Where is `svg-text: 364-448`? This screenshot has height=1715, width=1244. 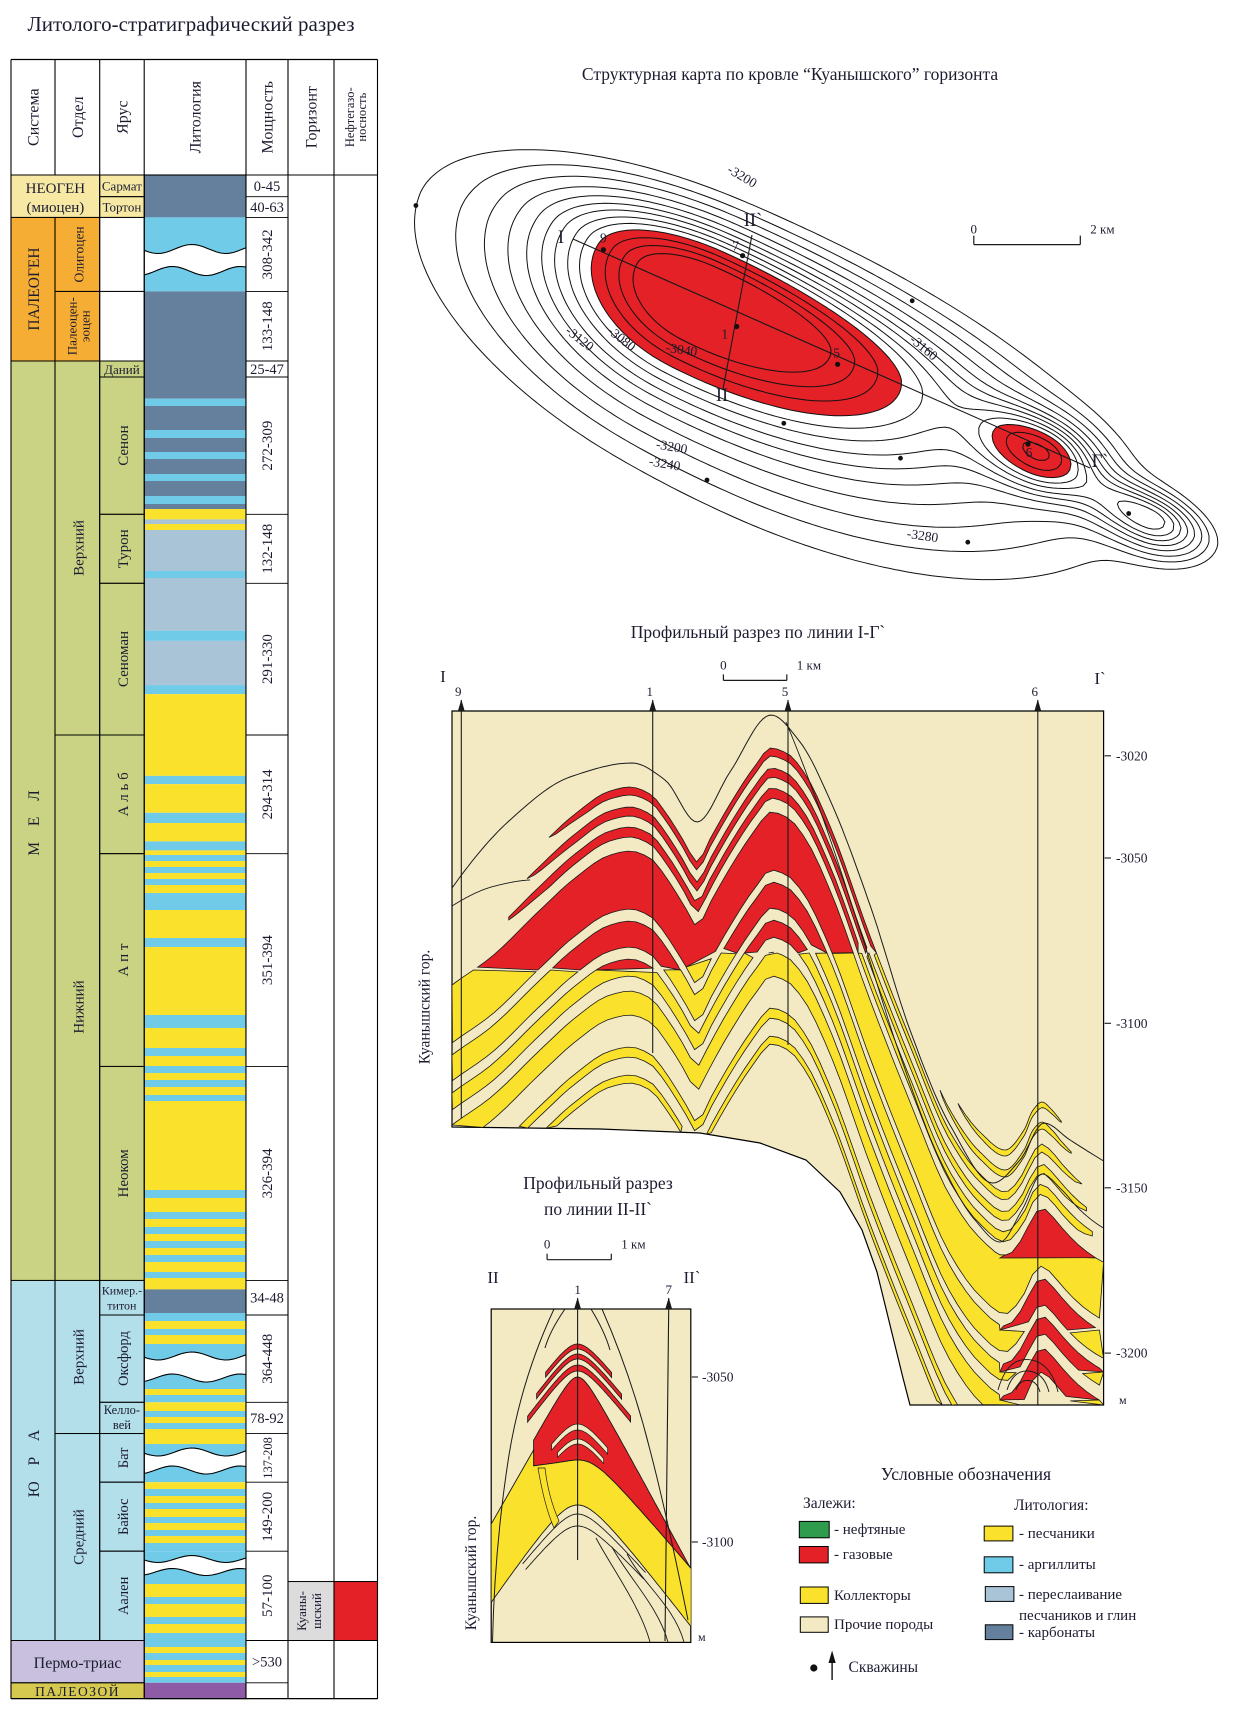 svg-text: 364-448 is located at coordinates (268, 1359).